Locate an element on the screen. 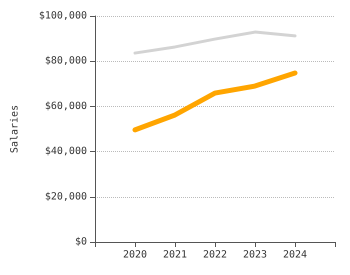 Image resolution: width=350 pixels, height=275 pixels. x-tick-label: 2024 is located at coordinates (295, 255).